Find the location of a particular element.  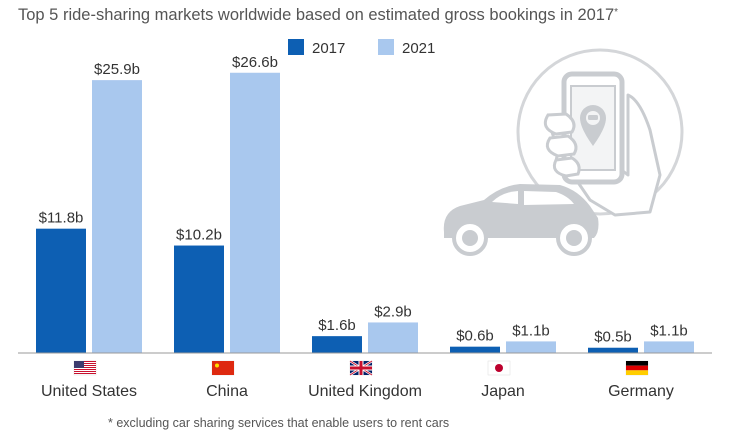

bar-2021-united-states is located at coordinates (117, 216).